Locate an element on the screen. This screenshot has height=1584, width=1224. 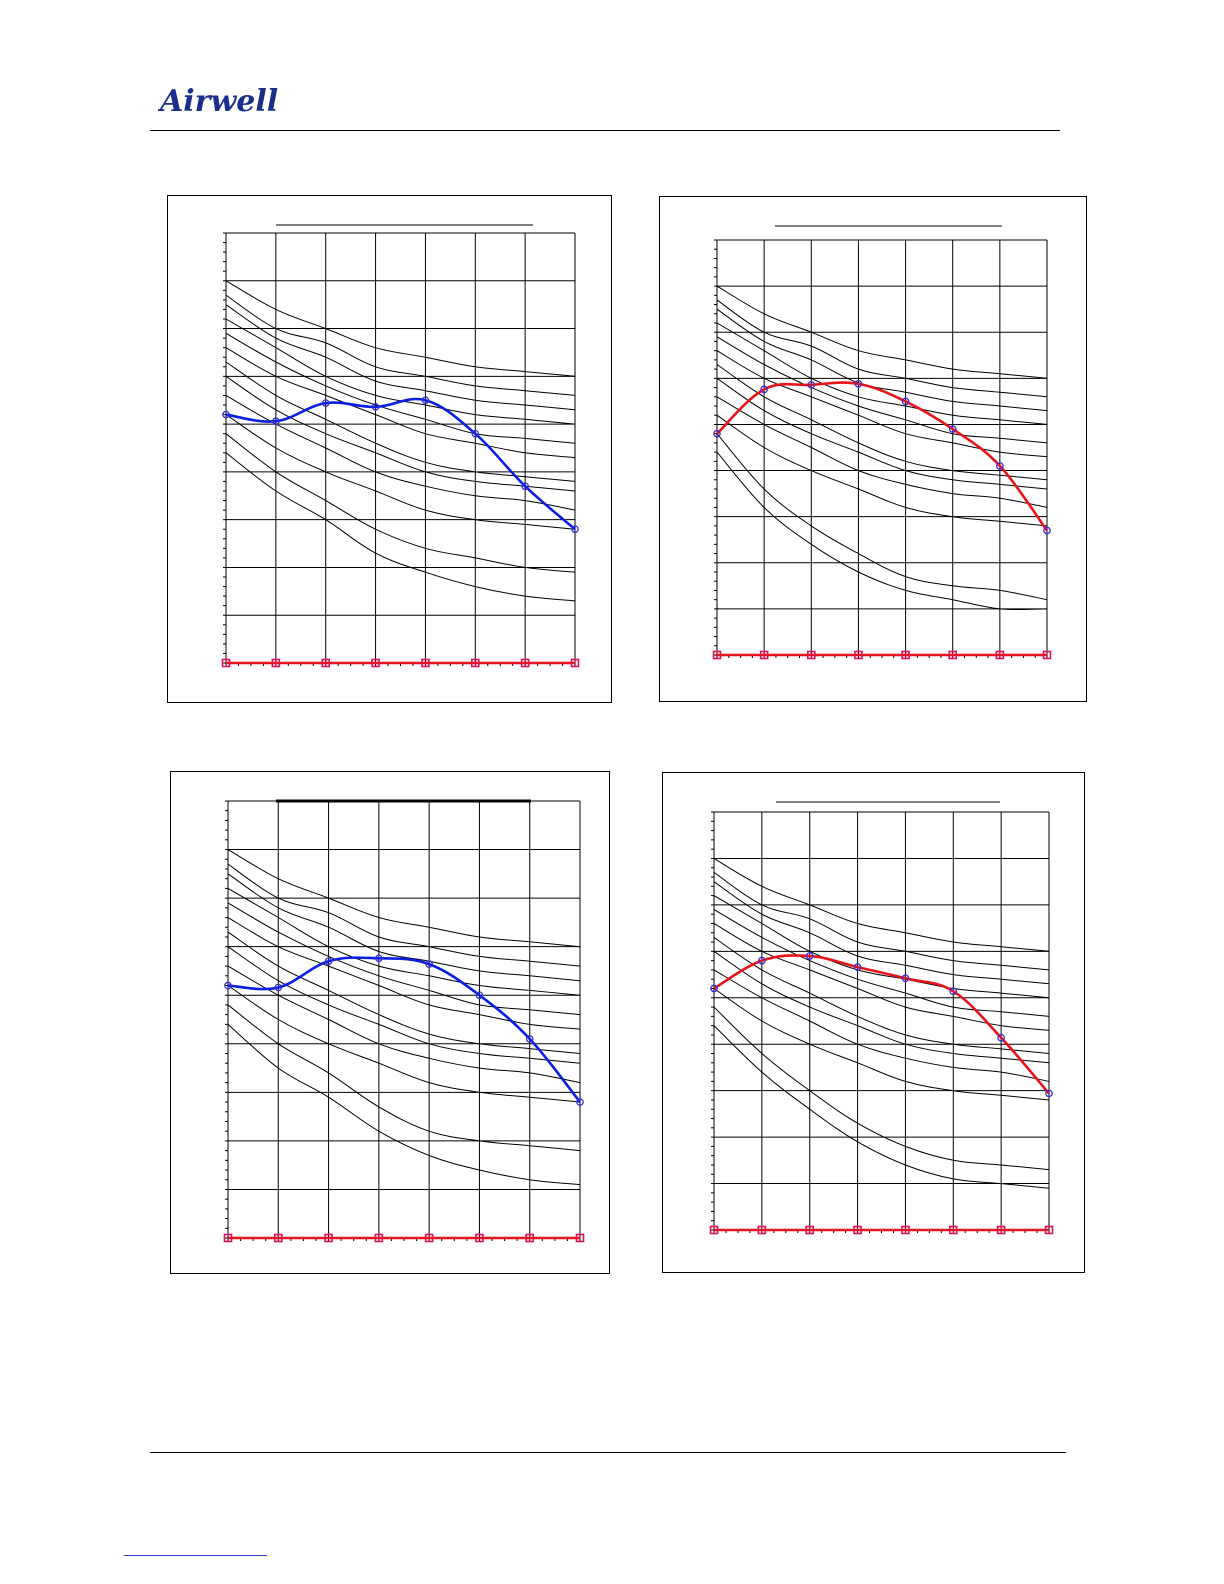
logo-wordmark: Airwell is located at coordinates (218, 101).